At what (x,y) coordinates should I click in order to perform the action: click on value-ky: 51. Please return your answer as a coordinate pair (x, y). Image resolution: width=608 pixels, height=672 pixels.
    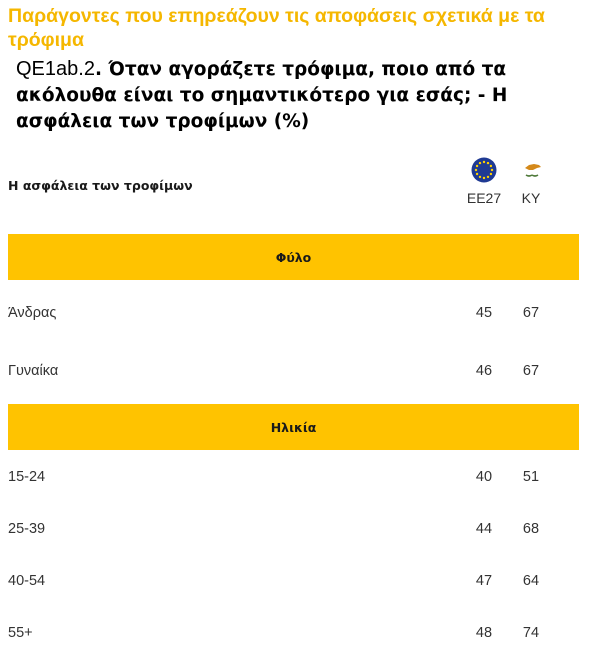
    Looking at the image, I should click on (531, 477).